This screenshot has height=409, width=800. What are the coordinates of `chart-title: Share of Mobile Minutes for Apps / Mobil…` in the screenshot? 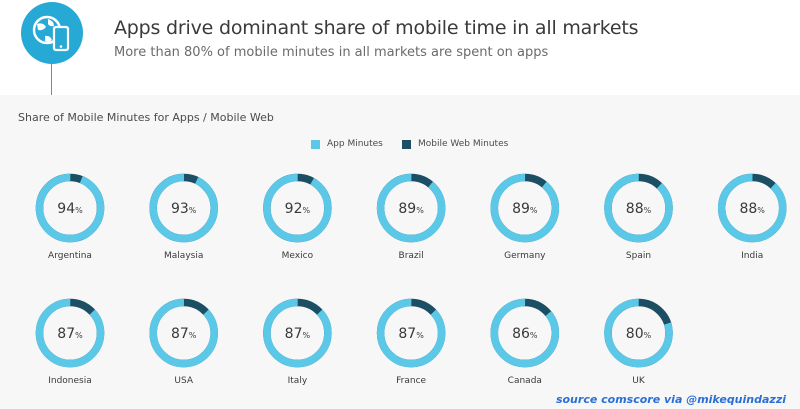 It's located at (146, 117).